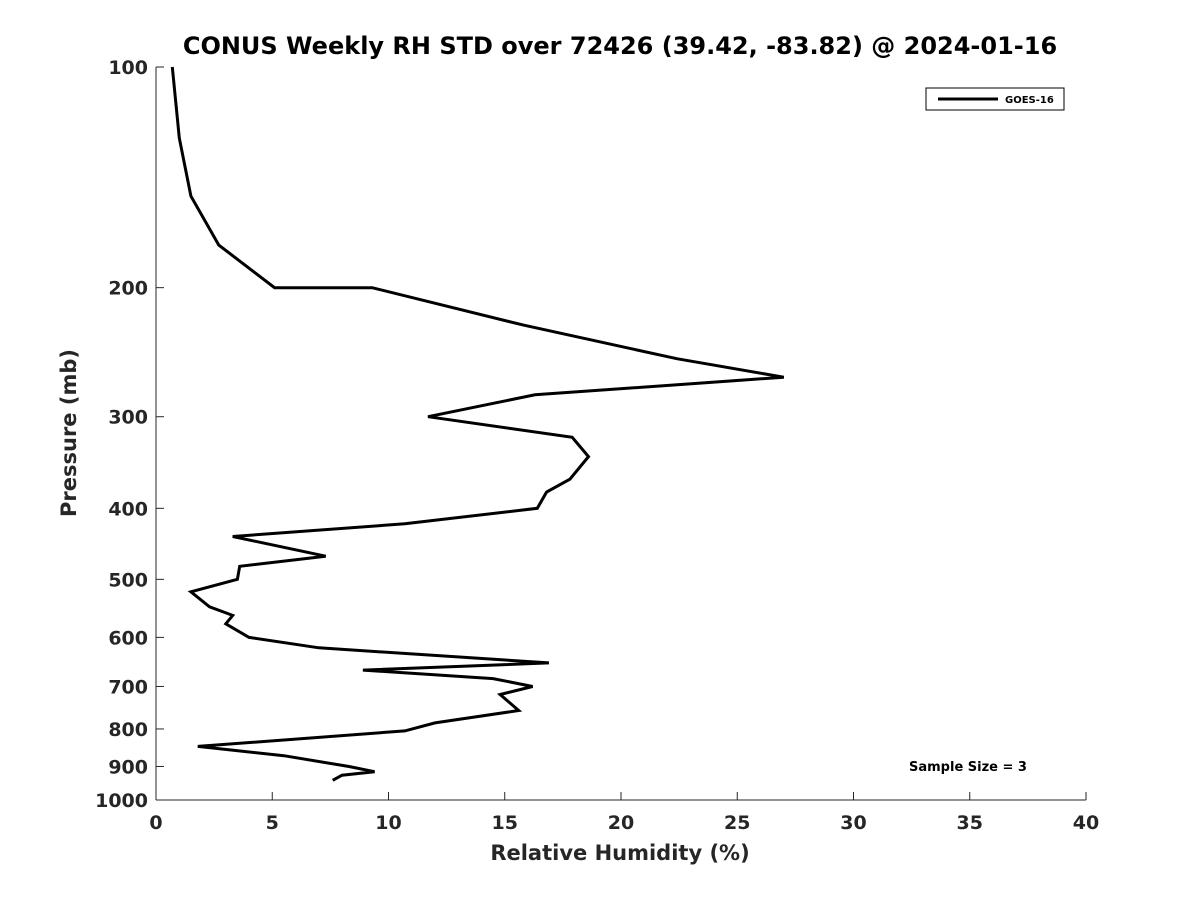 This screenshot has width=1200, height=900. What do you see at coordinates (272, 823) in the screenshot?
I see `x-tick-label: 5` at bounding box center [272, 823].